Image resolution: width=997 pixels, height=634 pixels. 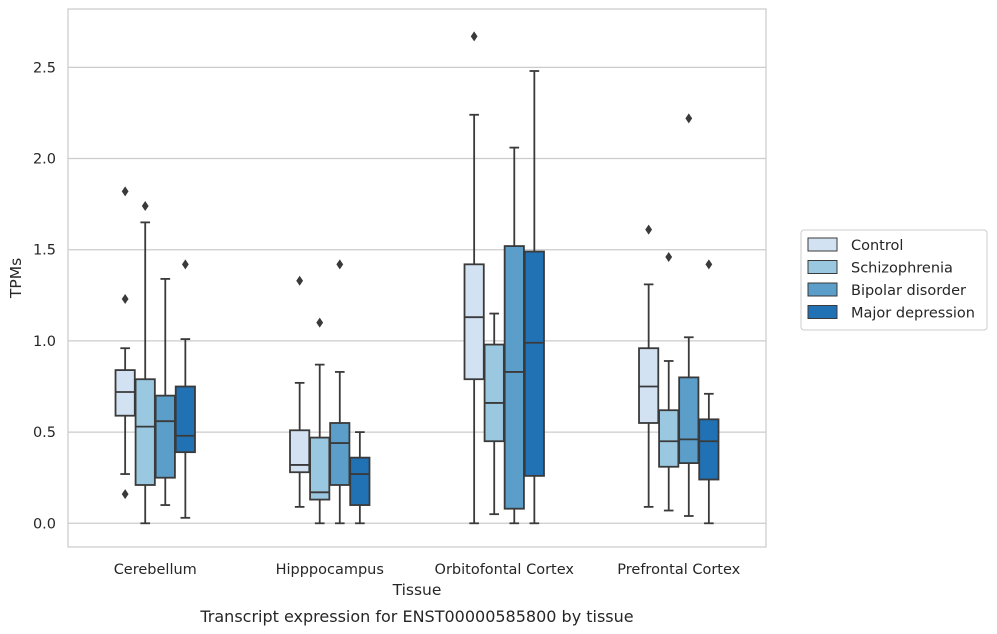 I want to click on y-tick-label: 0.0, so click(x=44, y=524).